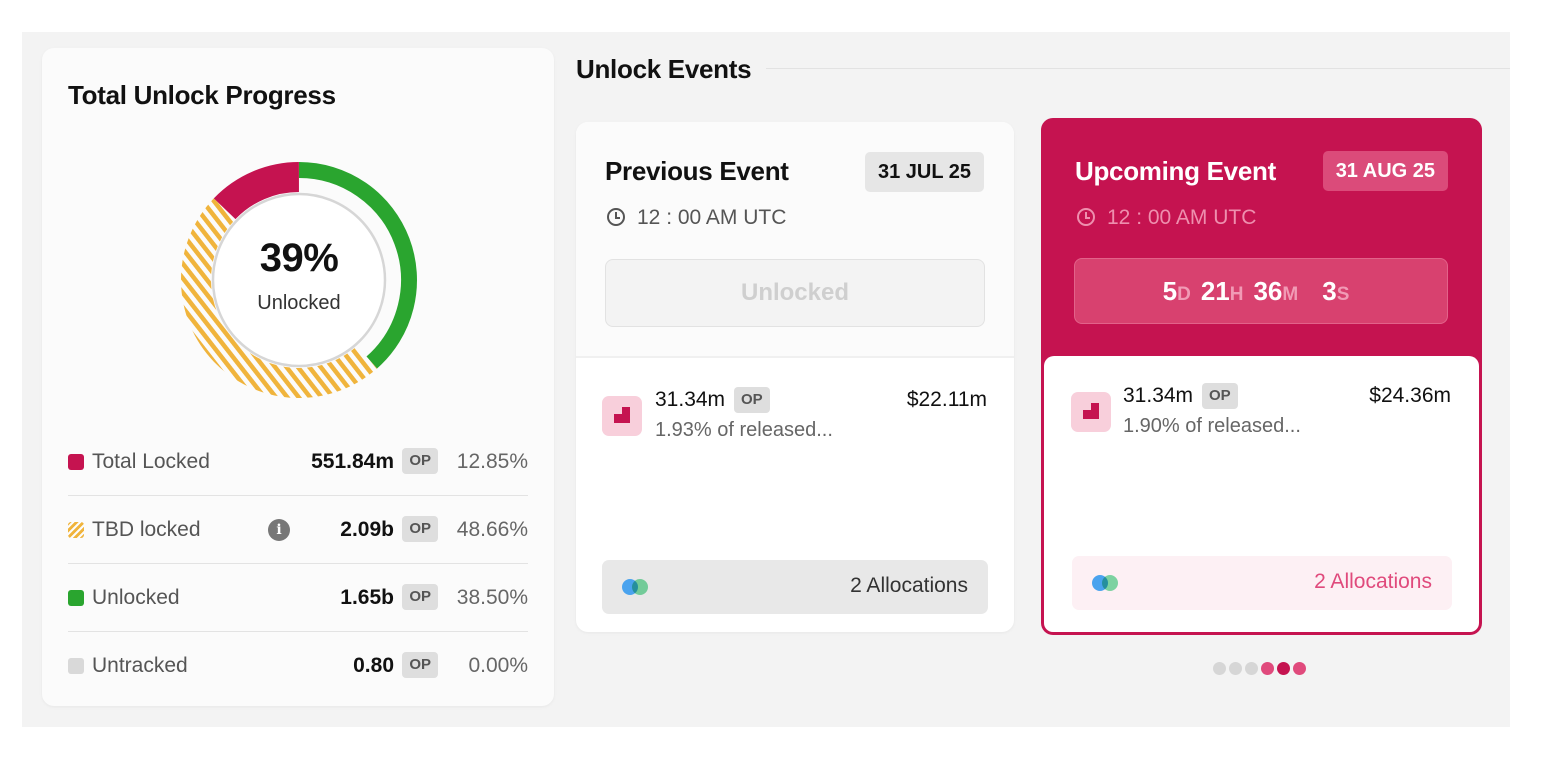  Describe the element at coordinates (373, 665) in the screenshot. I see `legend-amount: 0.80` at that location.